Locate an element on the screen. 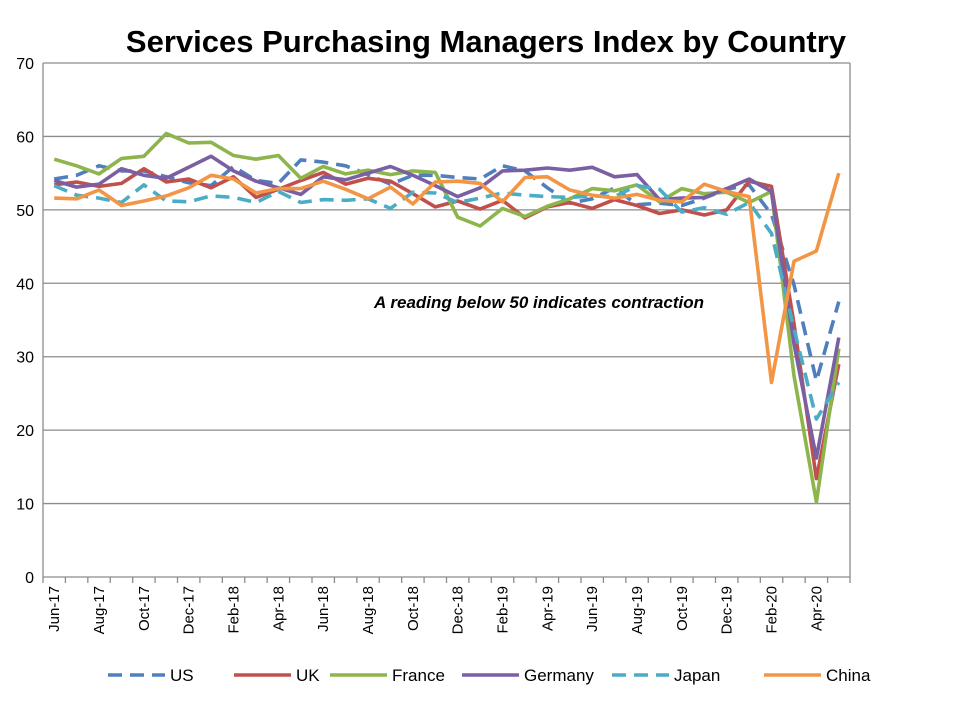  legend-label-japan: Japan is located at coordinates (697, 675).